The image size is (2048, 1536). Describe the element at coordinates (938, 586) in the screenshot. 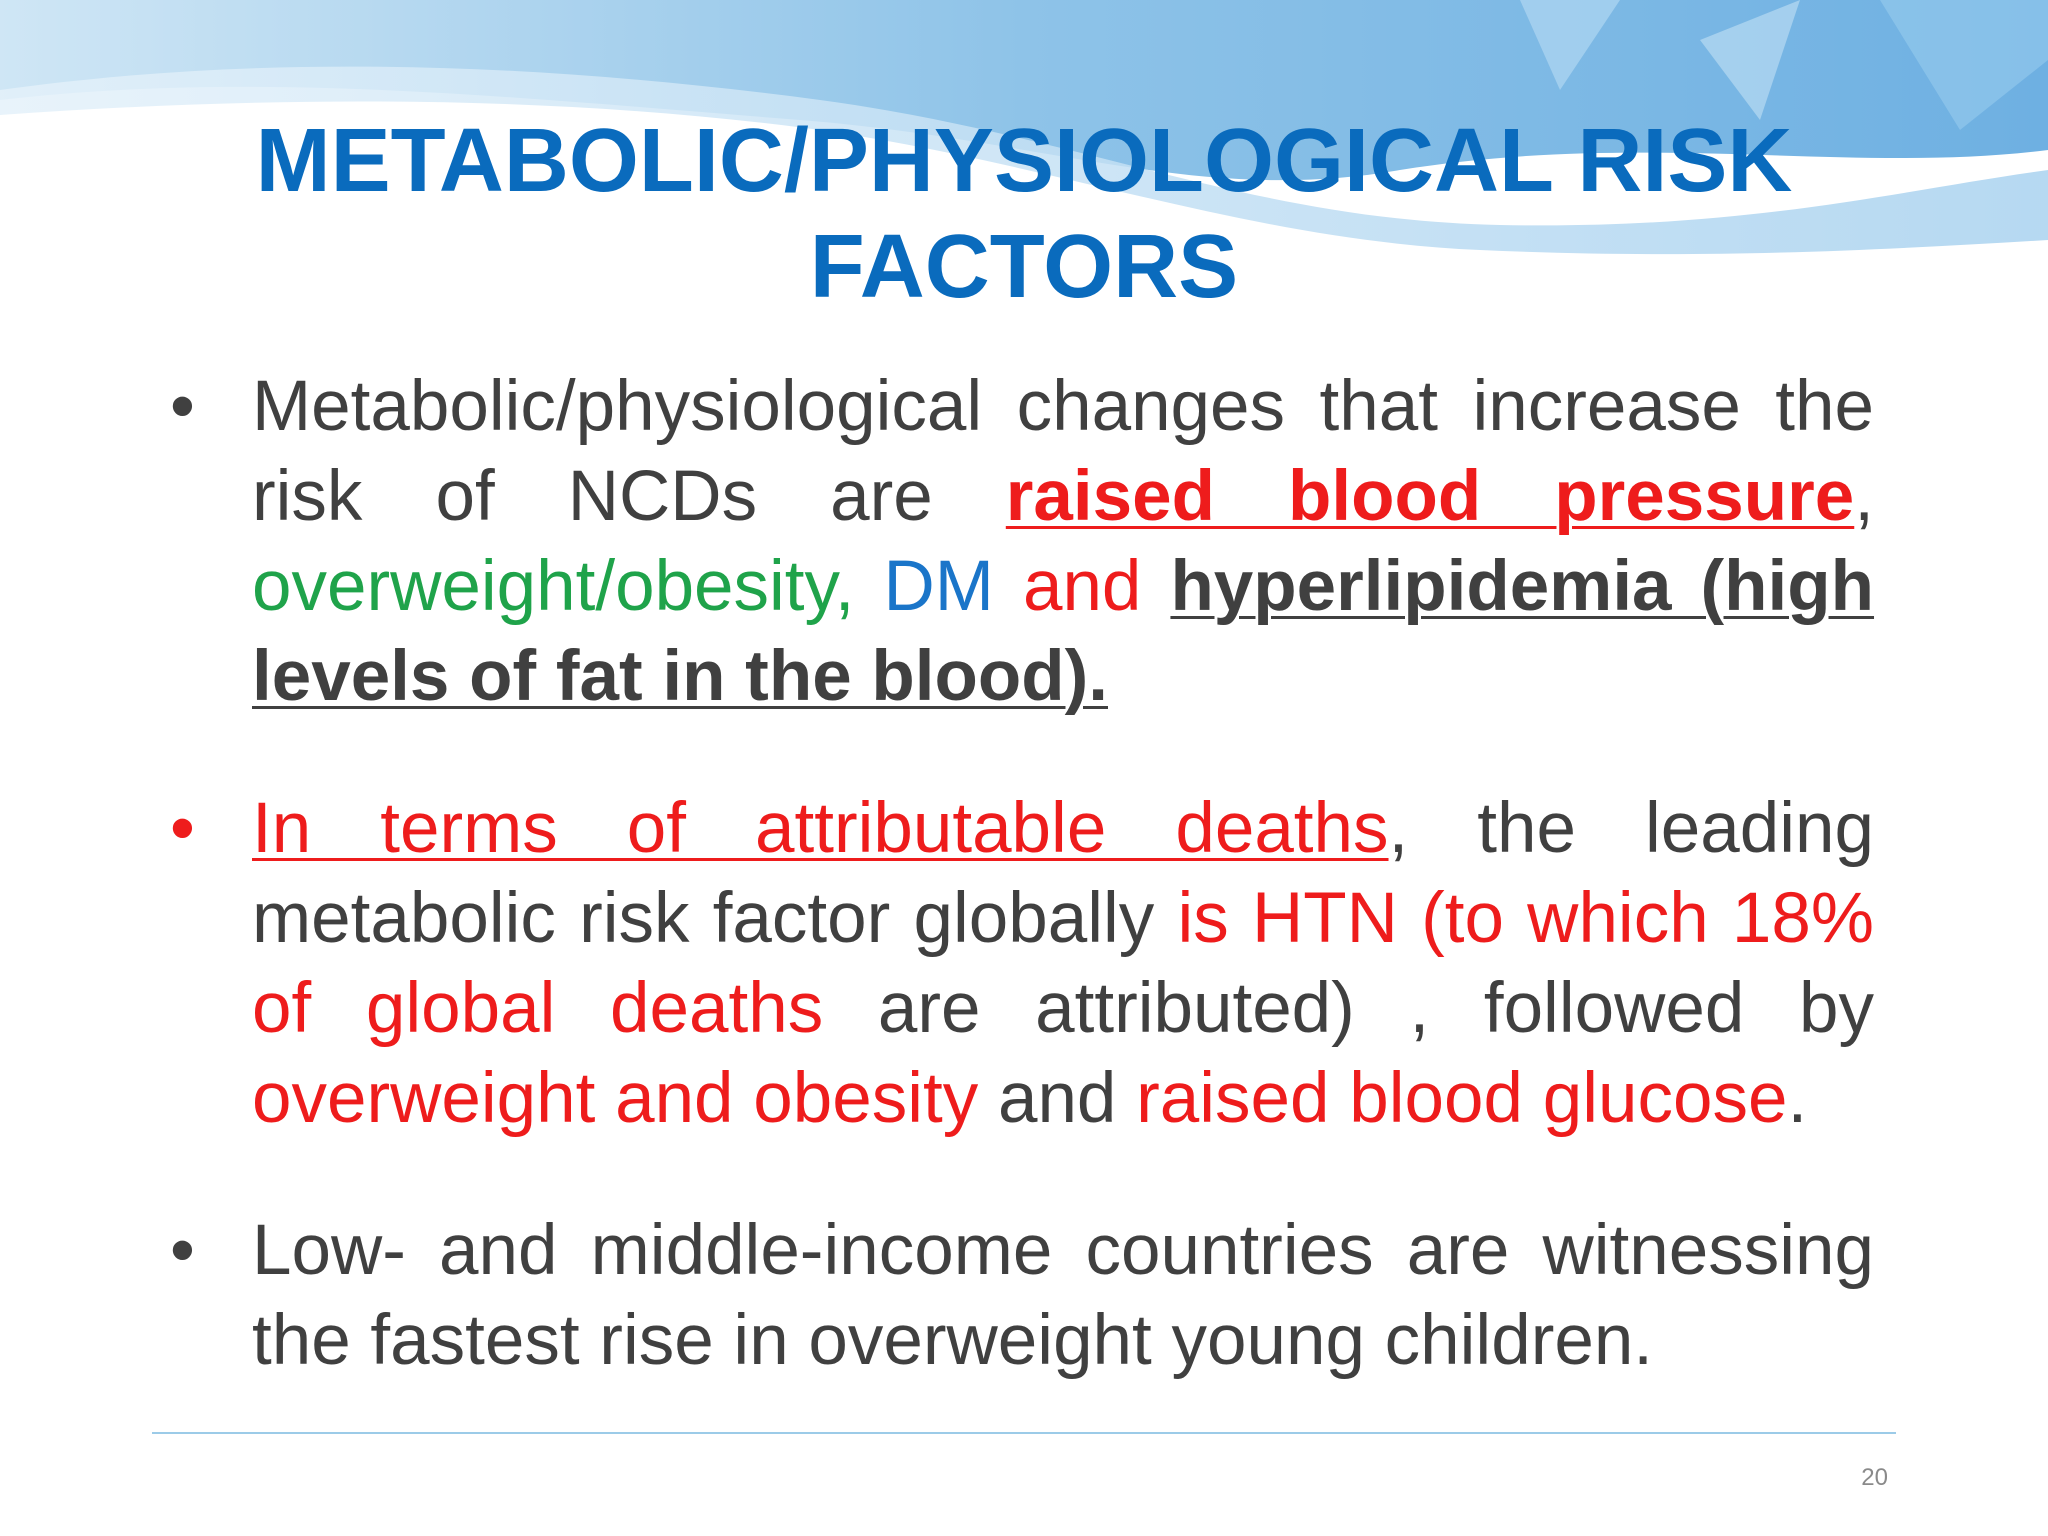

I see `bullet-1-highlight-dm: DM` at that location.